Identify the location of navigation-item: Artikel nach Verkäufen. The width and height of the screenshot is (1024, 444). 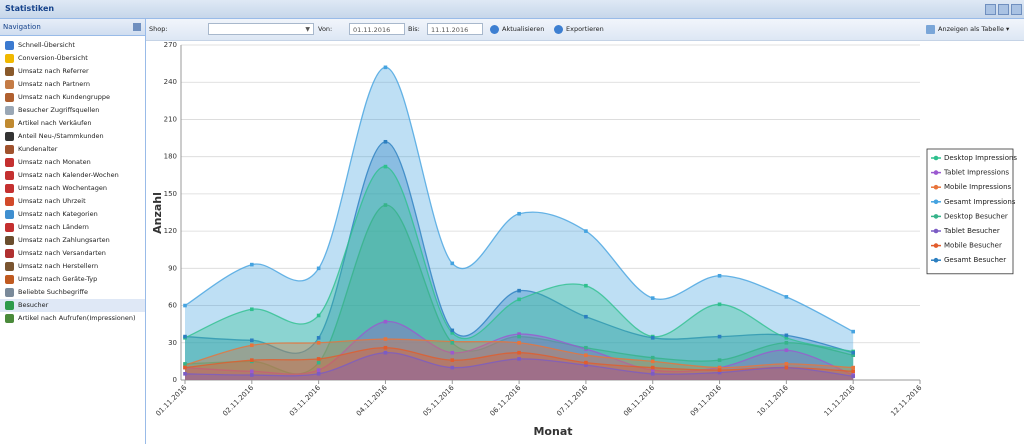
(72, 123).